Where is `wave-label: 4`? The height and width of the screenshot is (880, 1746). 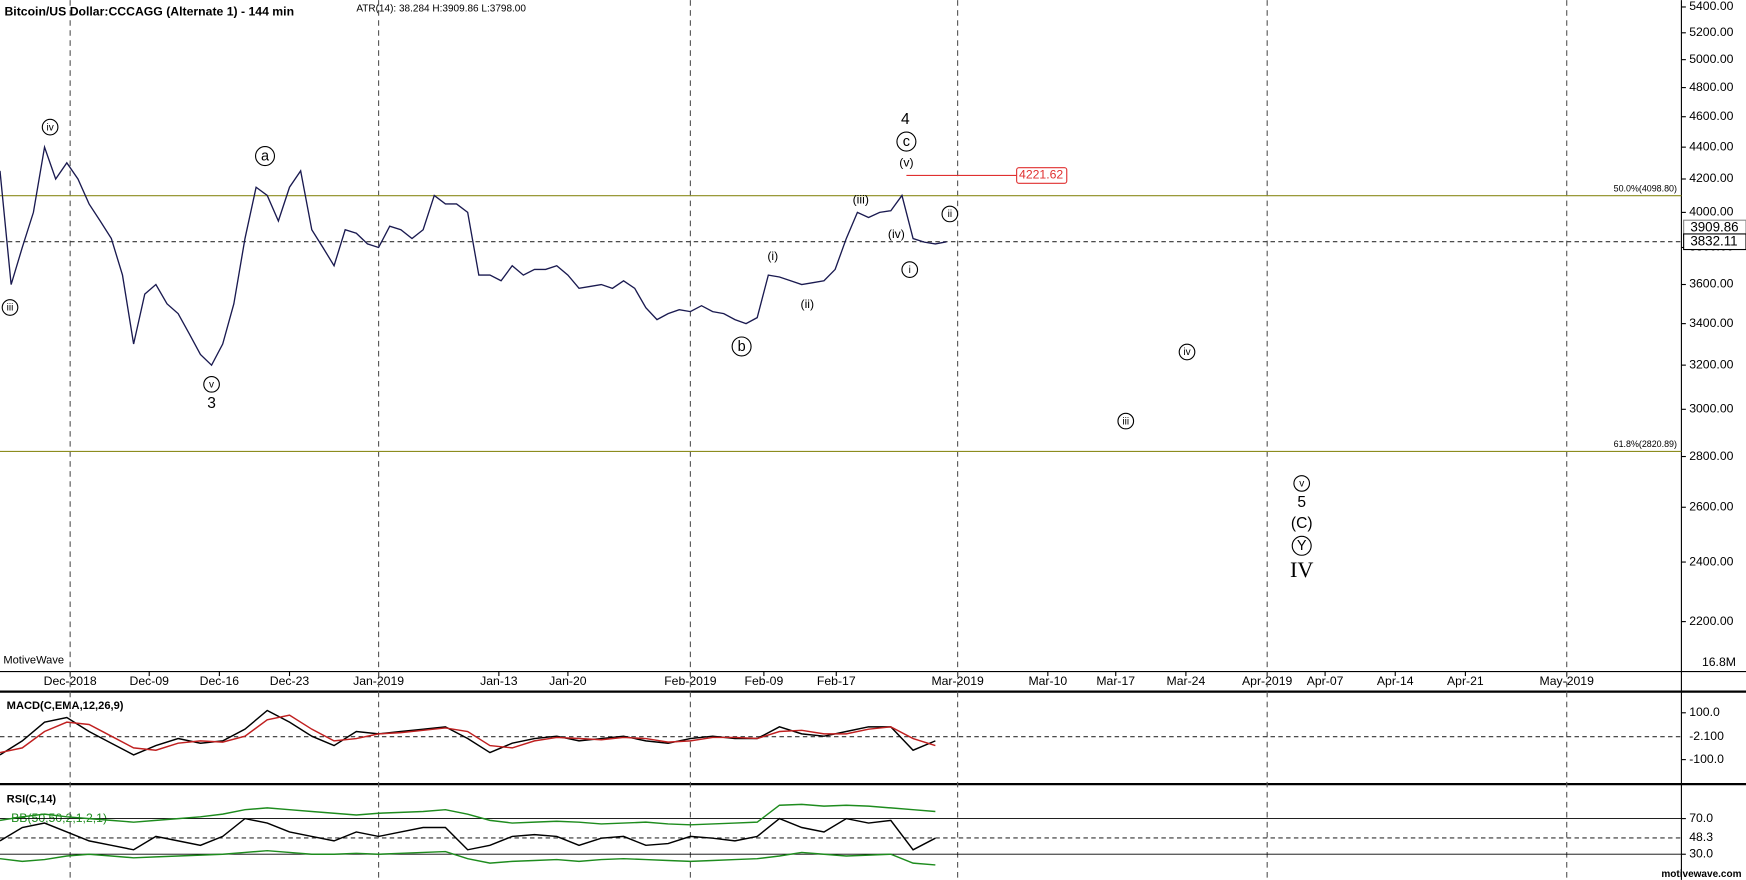
wave-label: 4 is located at coordinates (905, 119).